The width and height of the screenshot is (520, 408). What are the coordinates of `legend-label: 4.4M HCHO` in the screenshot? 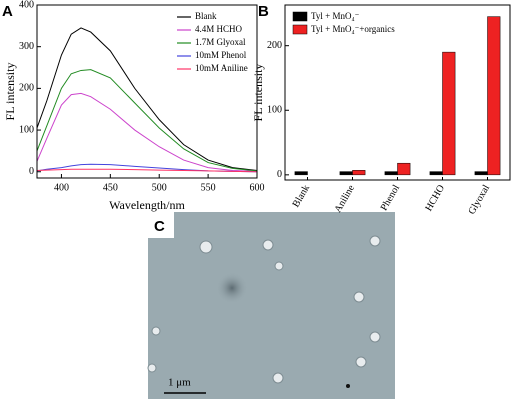 It's located at (219, 29).